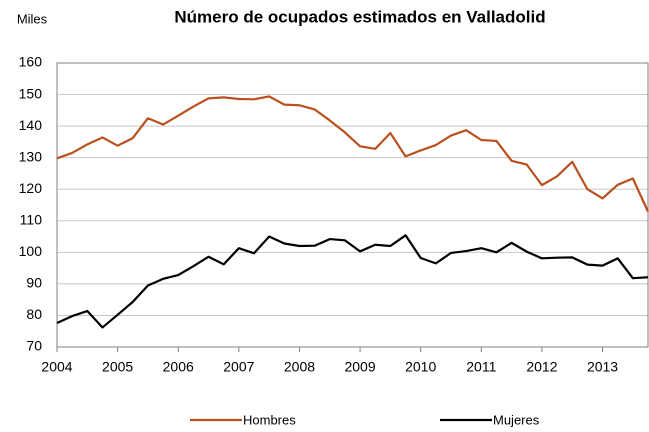 This screenshot has width=649, height=432. I want to click on y-tick-label: 140, so click(31, 125).